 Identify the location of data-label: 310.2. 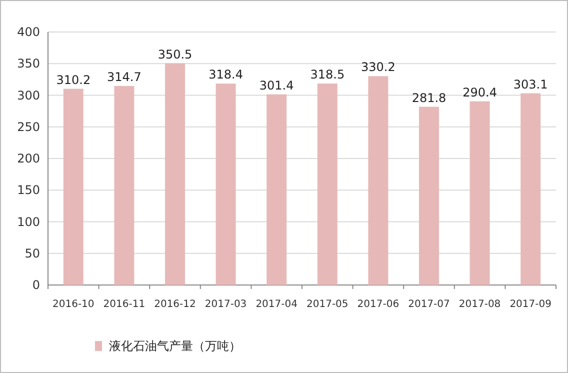
(73, 79).